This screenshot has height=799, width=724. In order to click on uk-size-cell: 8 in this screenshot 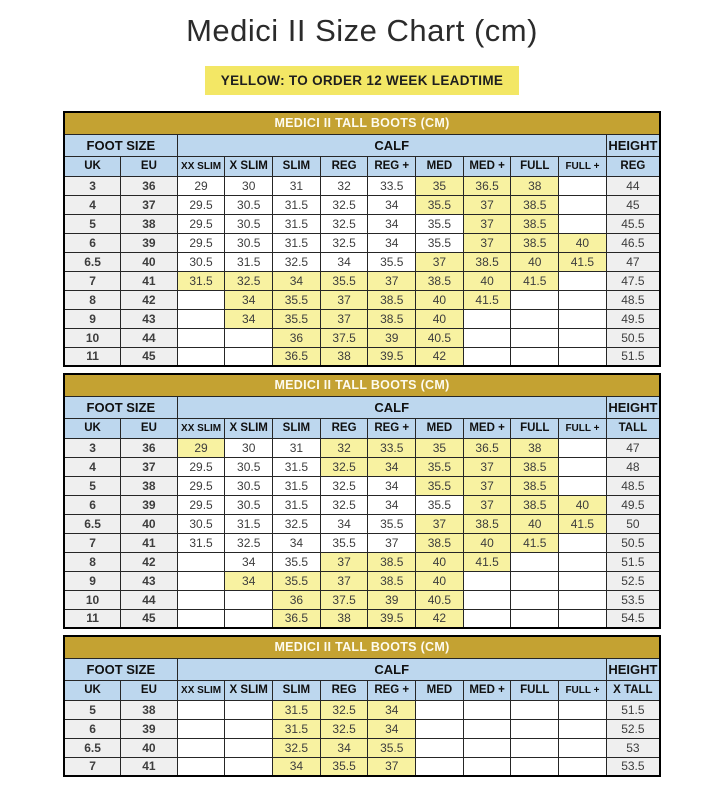, I will do `click(92, 561)`.